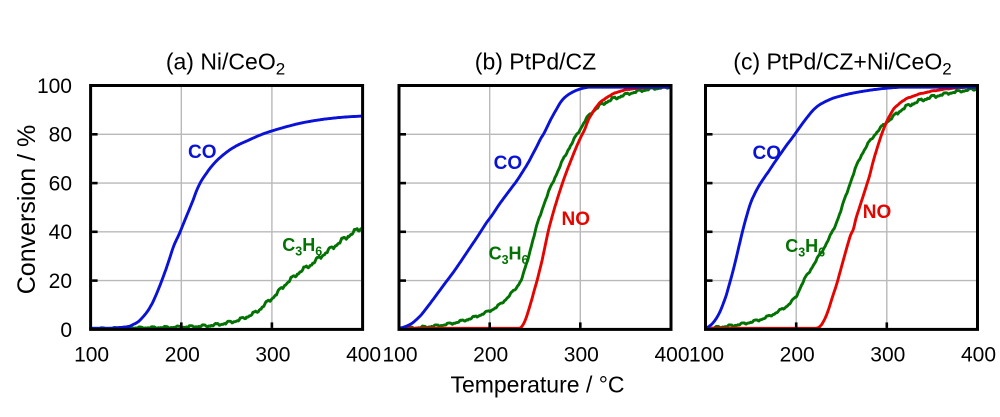  Describe the element at coordinates (27, 210) in the screenshot. I see `svg-text: Conversion / %` at that location.